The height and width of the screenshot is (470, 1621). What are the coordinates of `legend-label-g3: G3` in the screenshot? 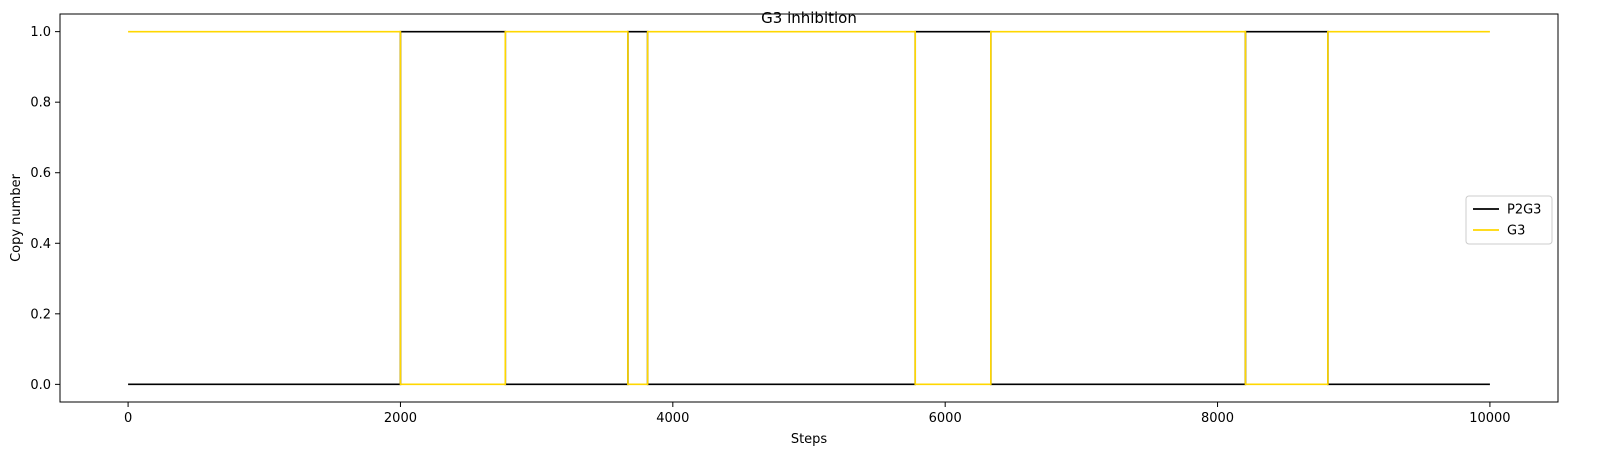 It's located at (1516, 231).